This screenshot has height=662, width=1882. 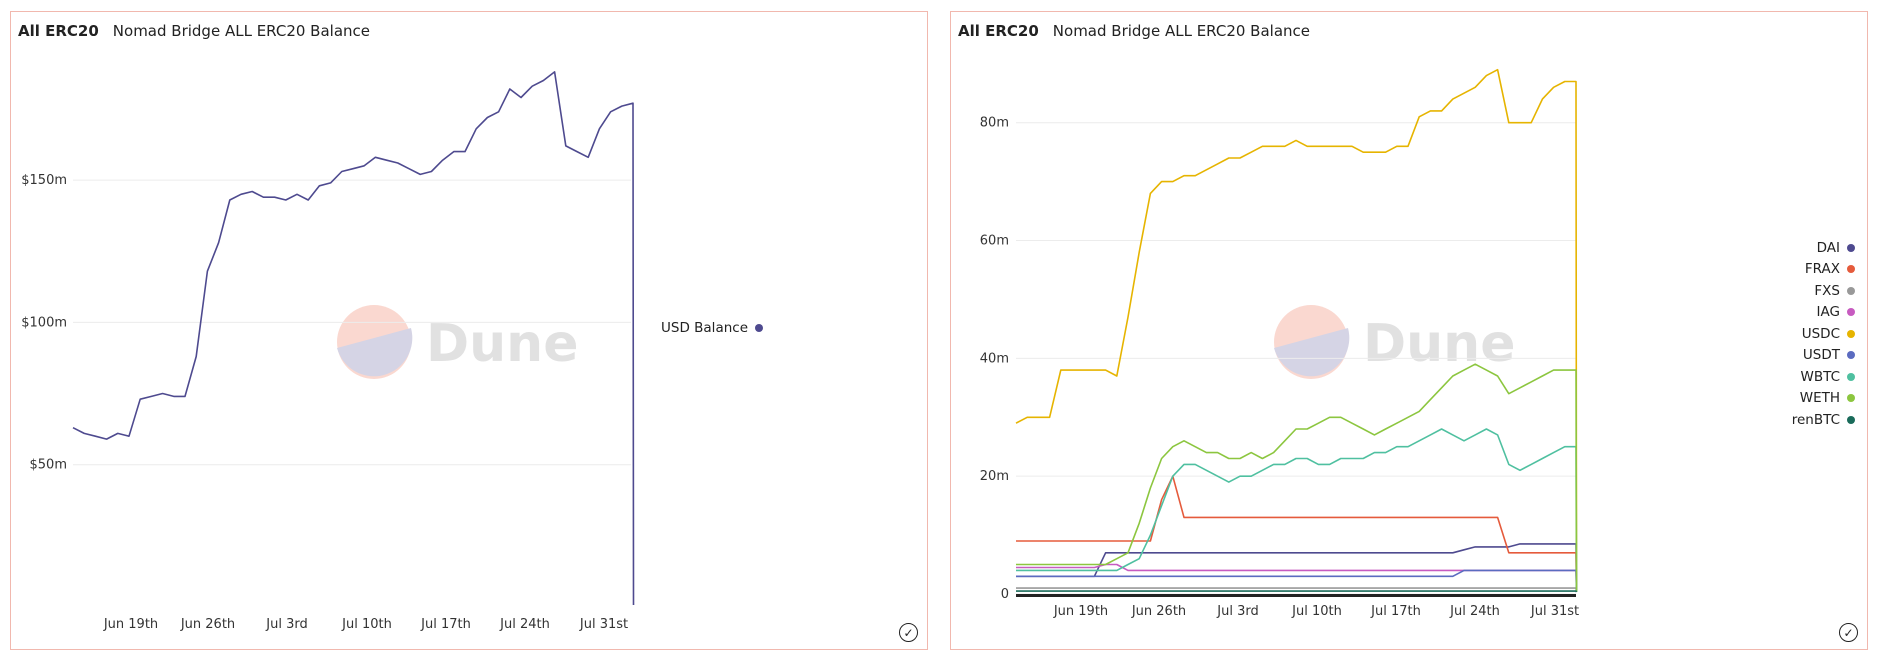 I want to click on legend-item-wbtc: WBTC, so click(x=1723, y=377).